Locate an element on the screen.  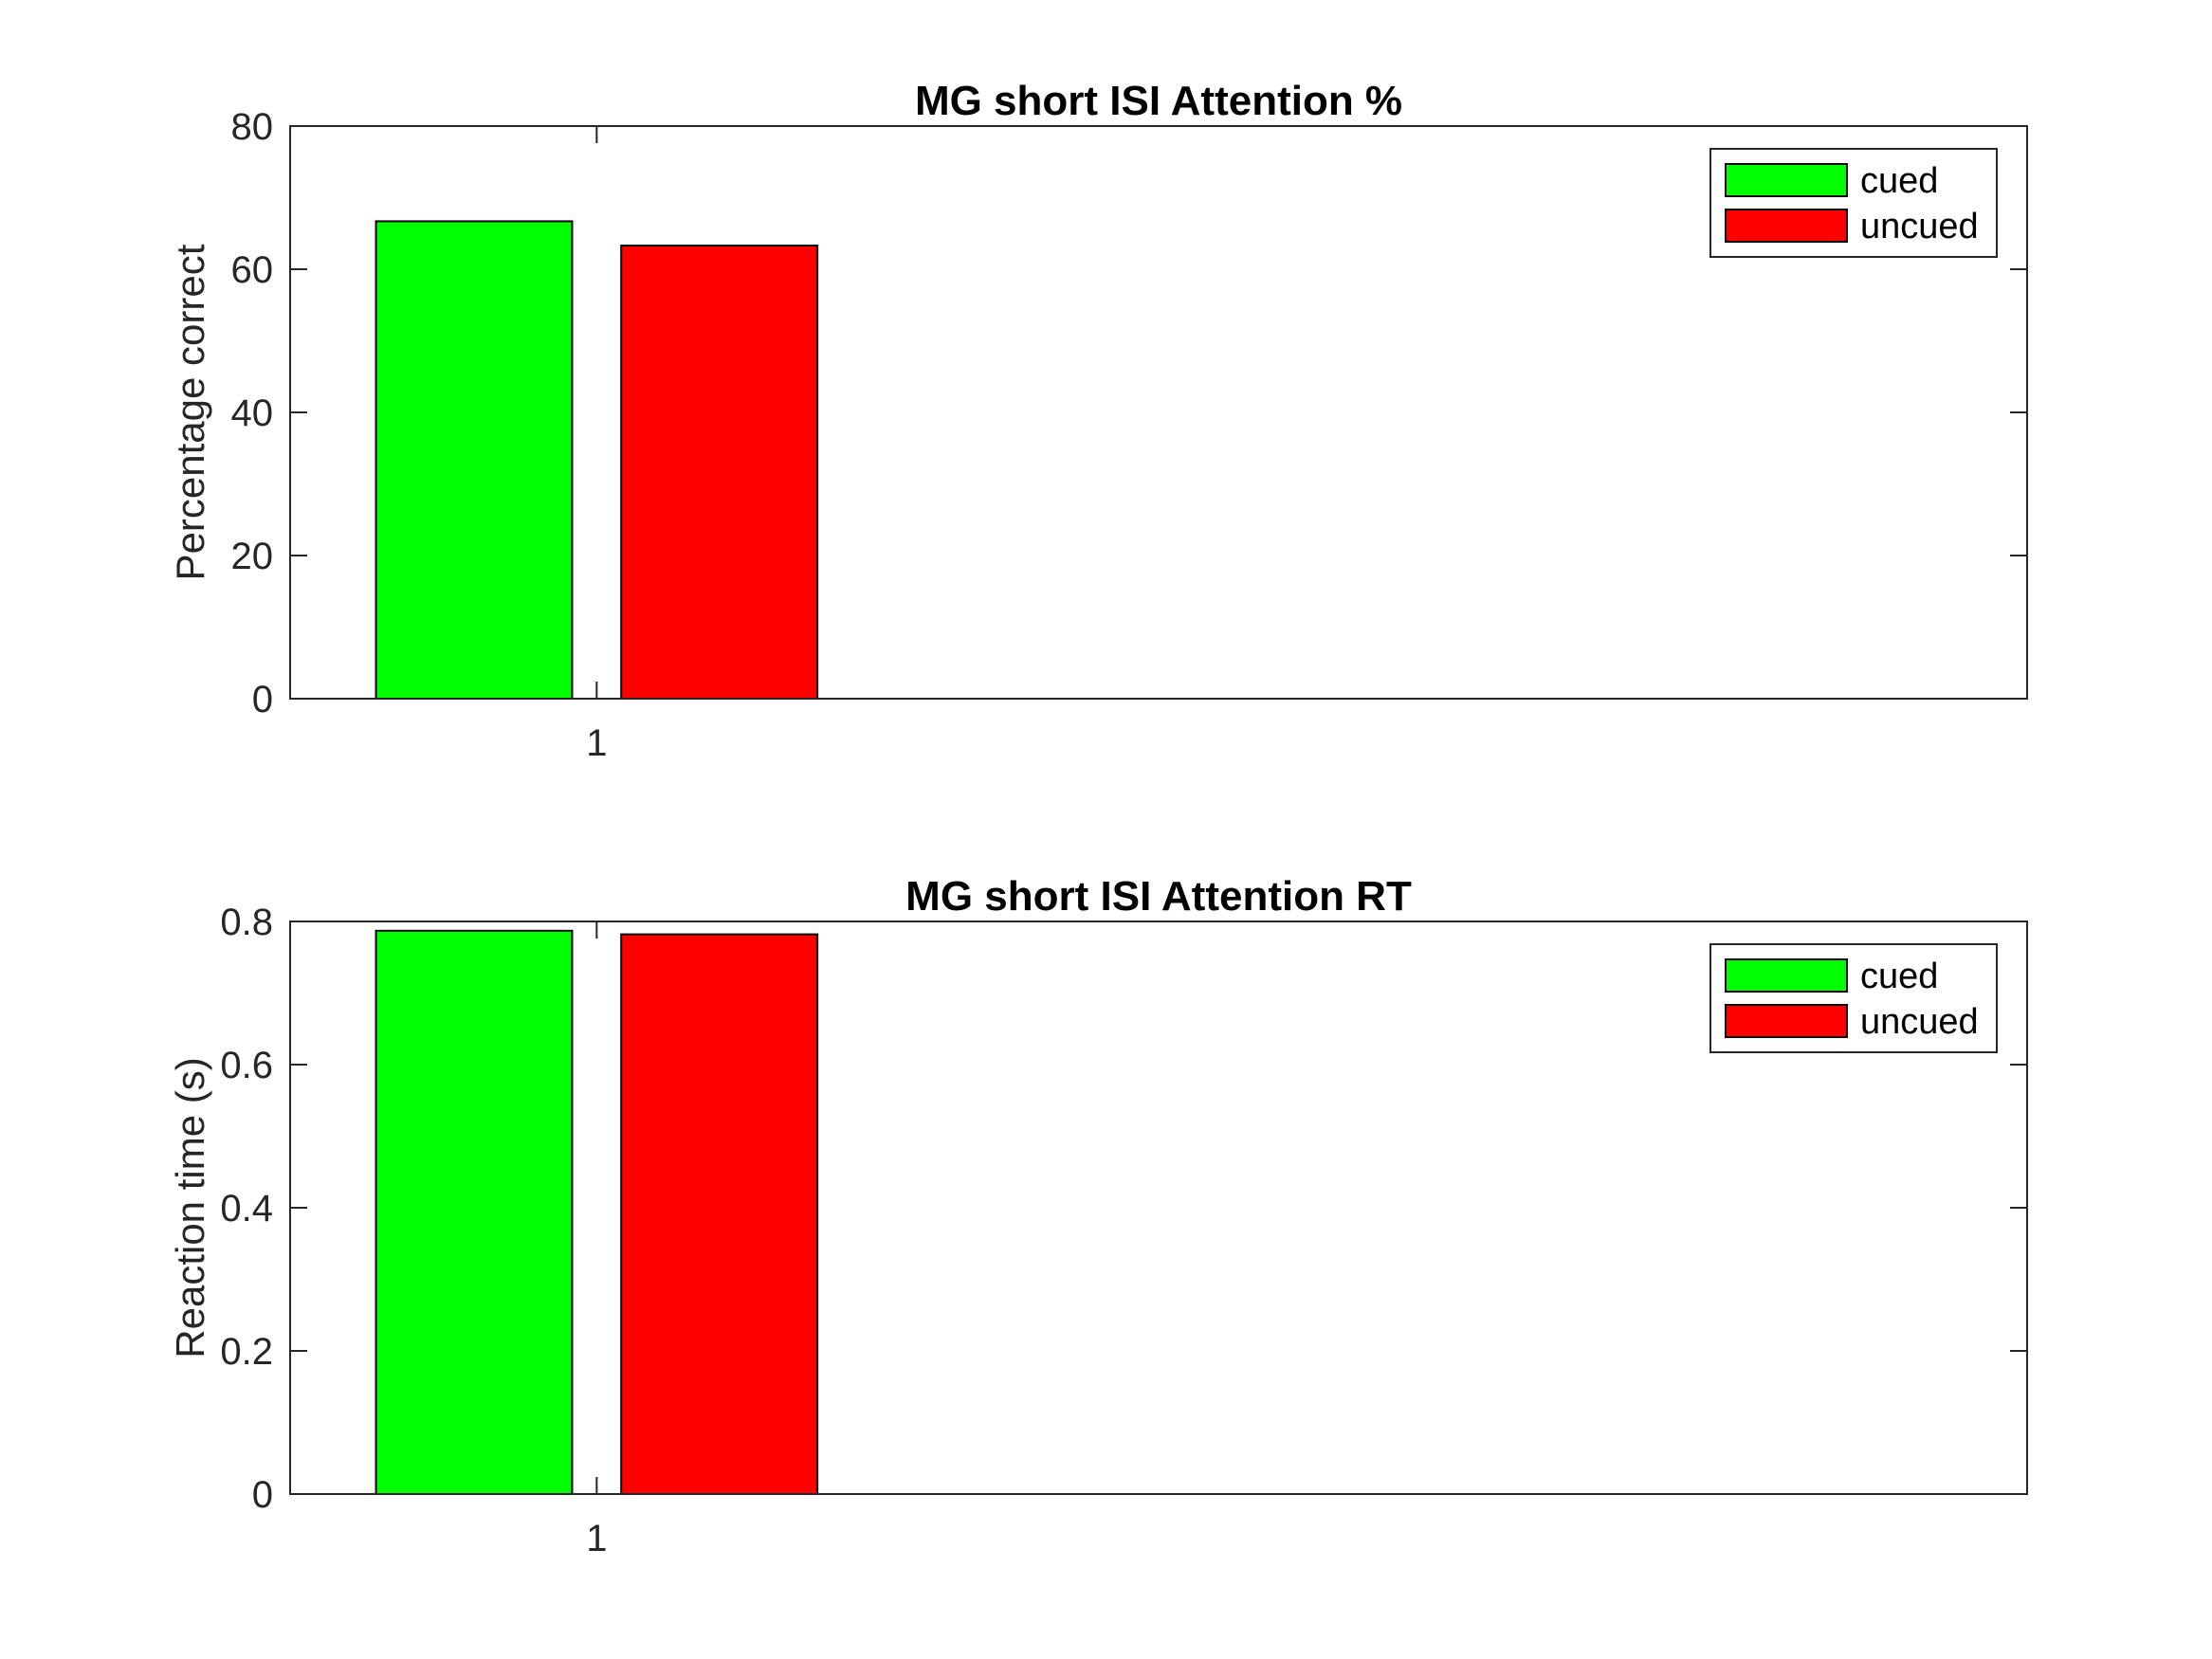
y-tick-label: 0.8 is located at coordinates (246, 922).